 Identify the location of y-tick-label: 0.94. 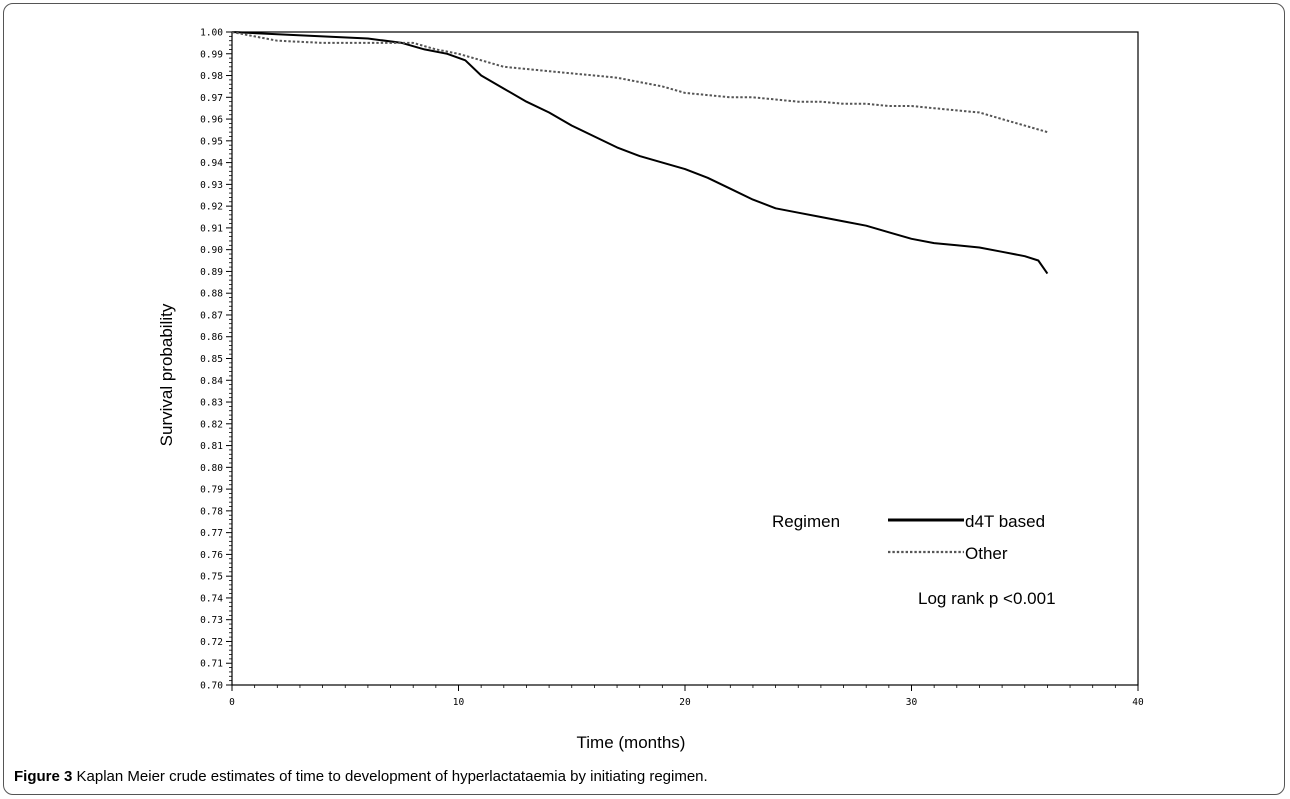
(211, 163).